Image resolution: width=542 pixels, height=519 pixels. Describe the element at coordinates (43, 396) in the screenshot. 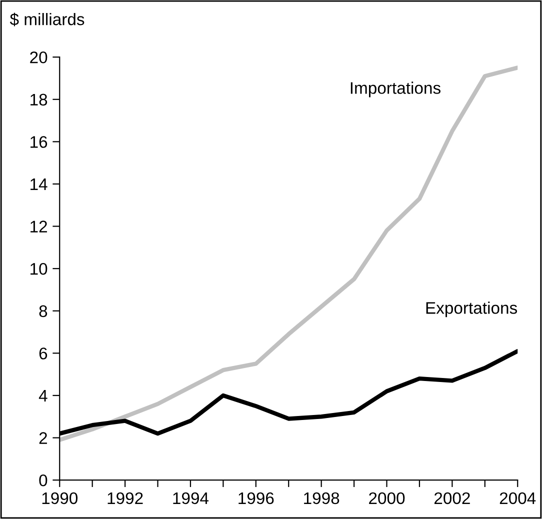

I see `y-tick-label: 4` at that location.